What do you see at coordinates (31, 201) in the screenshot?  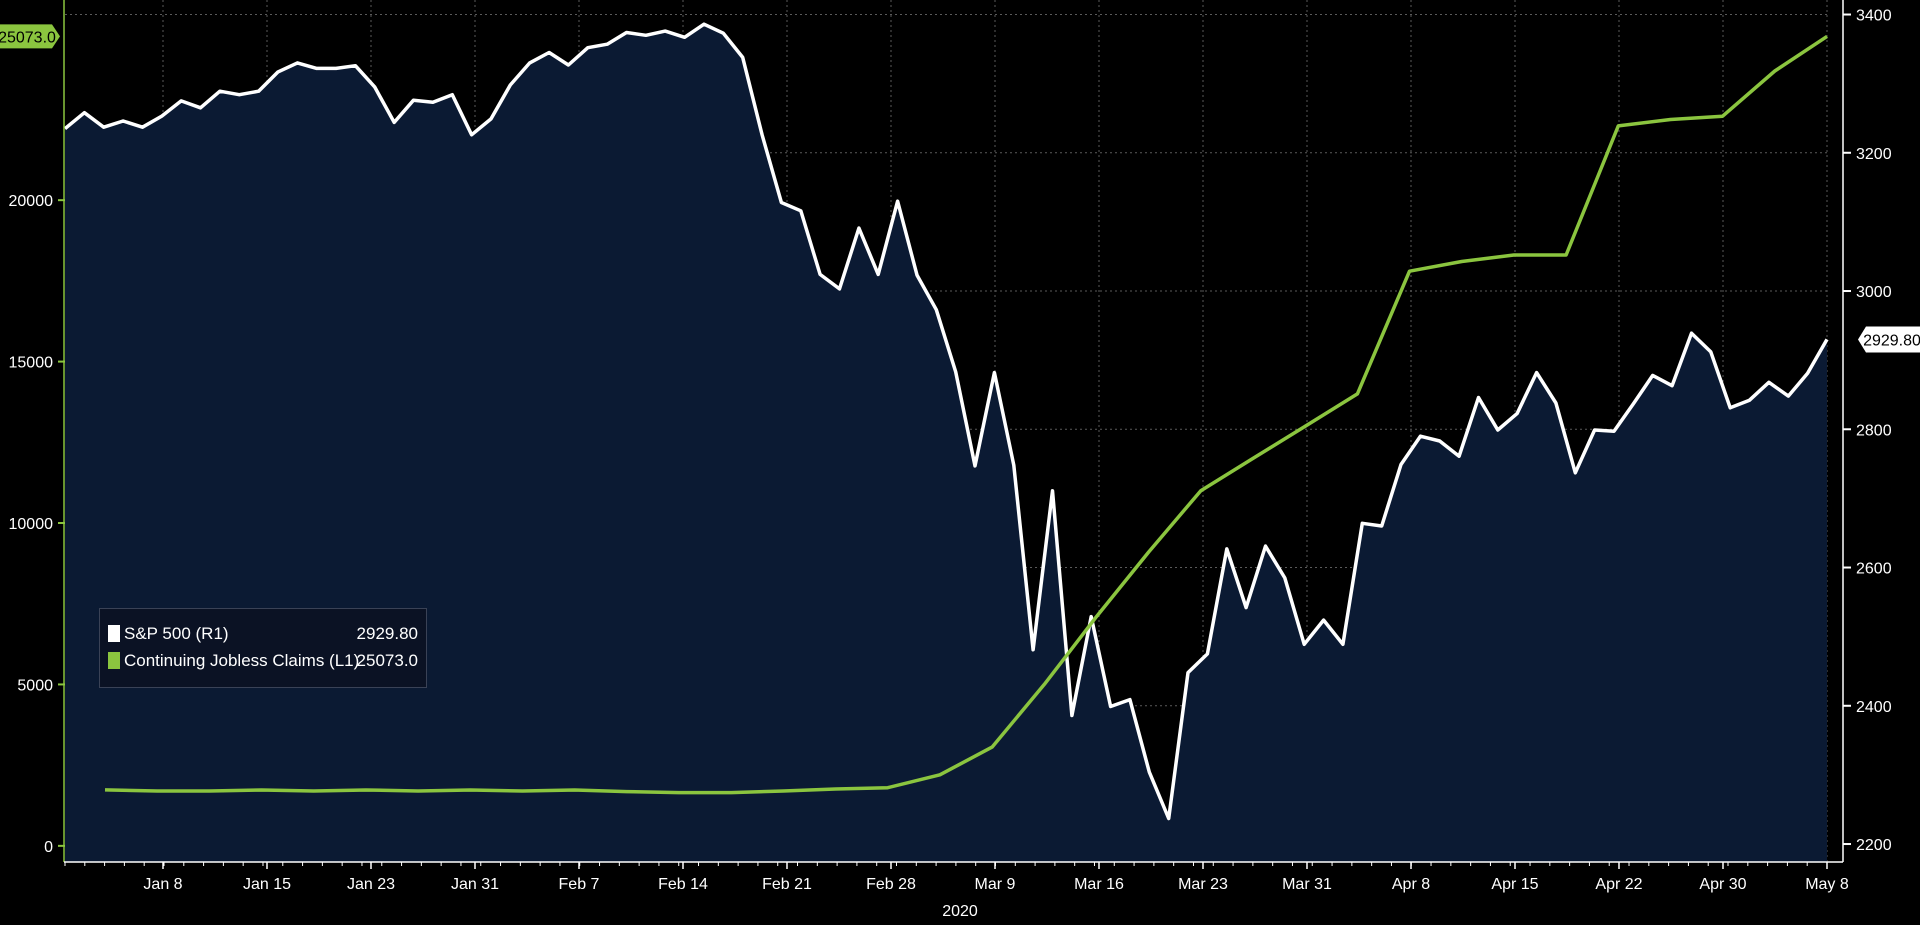 I see `left-tick-label: 20000` at bounding box center [31, 201].